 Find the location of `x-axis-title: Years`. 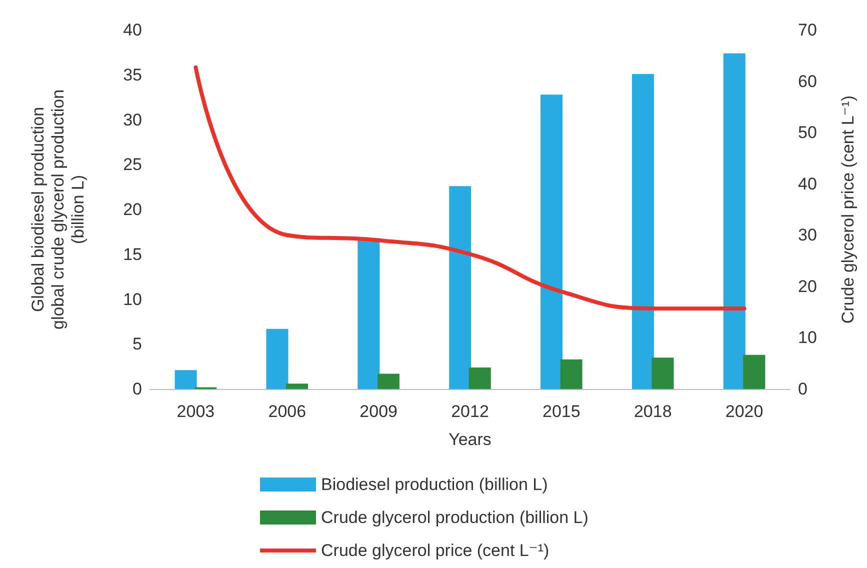

x-axis-title: Years is located at coordinates (470, 439).